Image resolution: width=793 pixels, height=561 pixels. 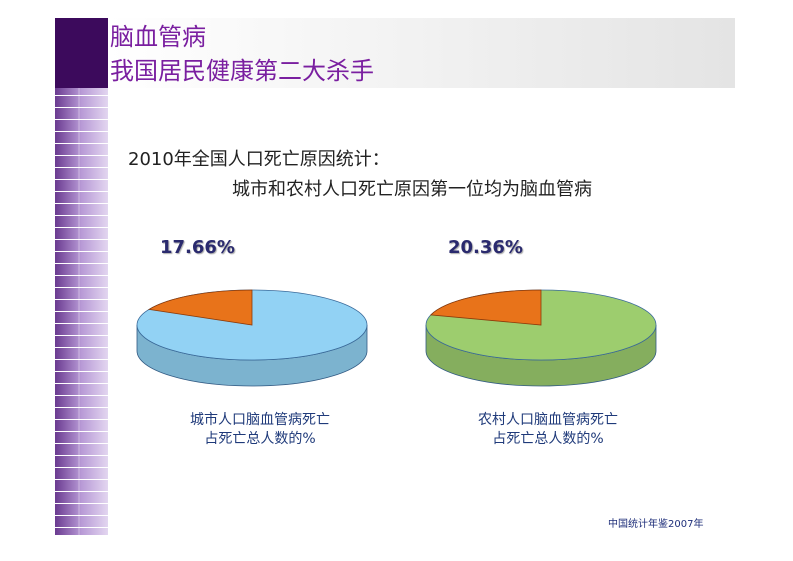 I want to click on subtitle: 城市和农村人口死亡原因第一位均为脑血管病, so click(x=412, y=189).